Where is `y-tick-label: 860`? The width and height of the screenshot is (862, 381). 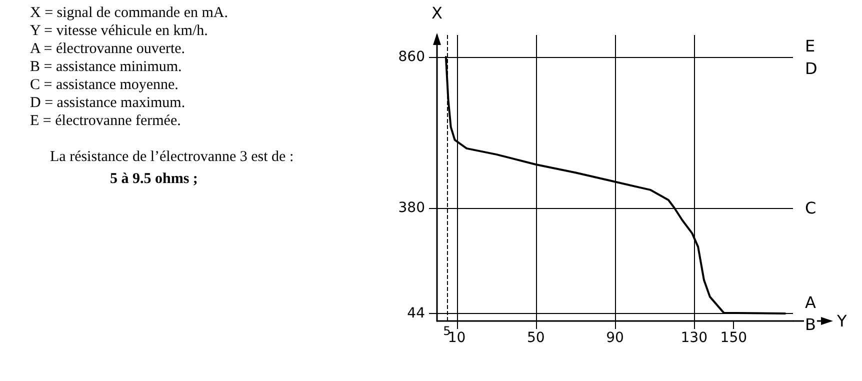 y-tick-label: 860 is located at coordinates (411, 57).